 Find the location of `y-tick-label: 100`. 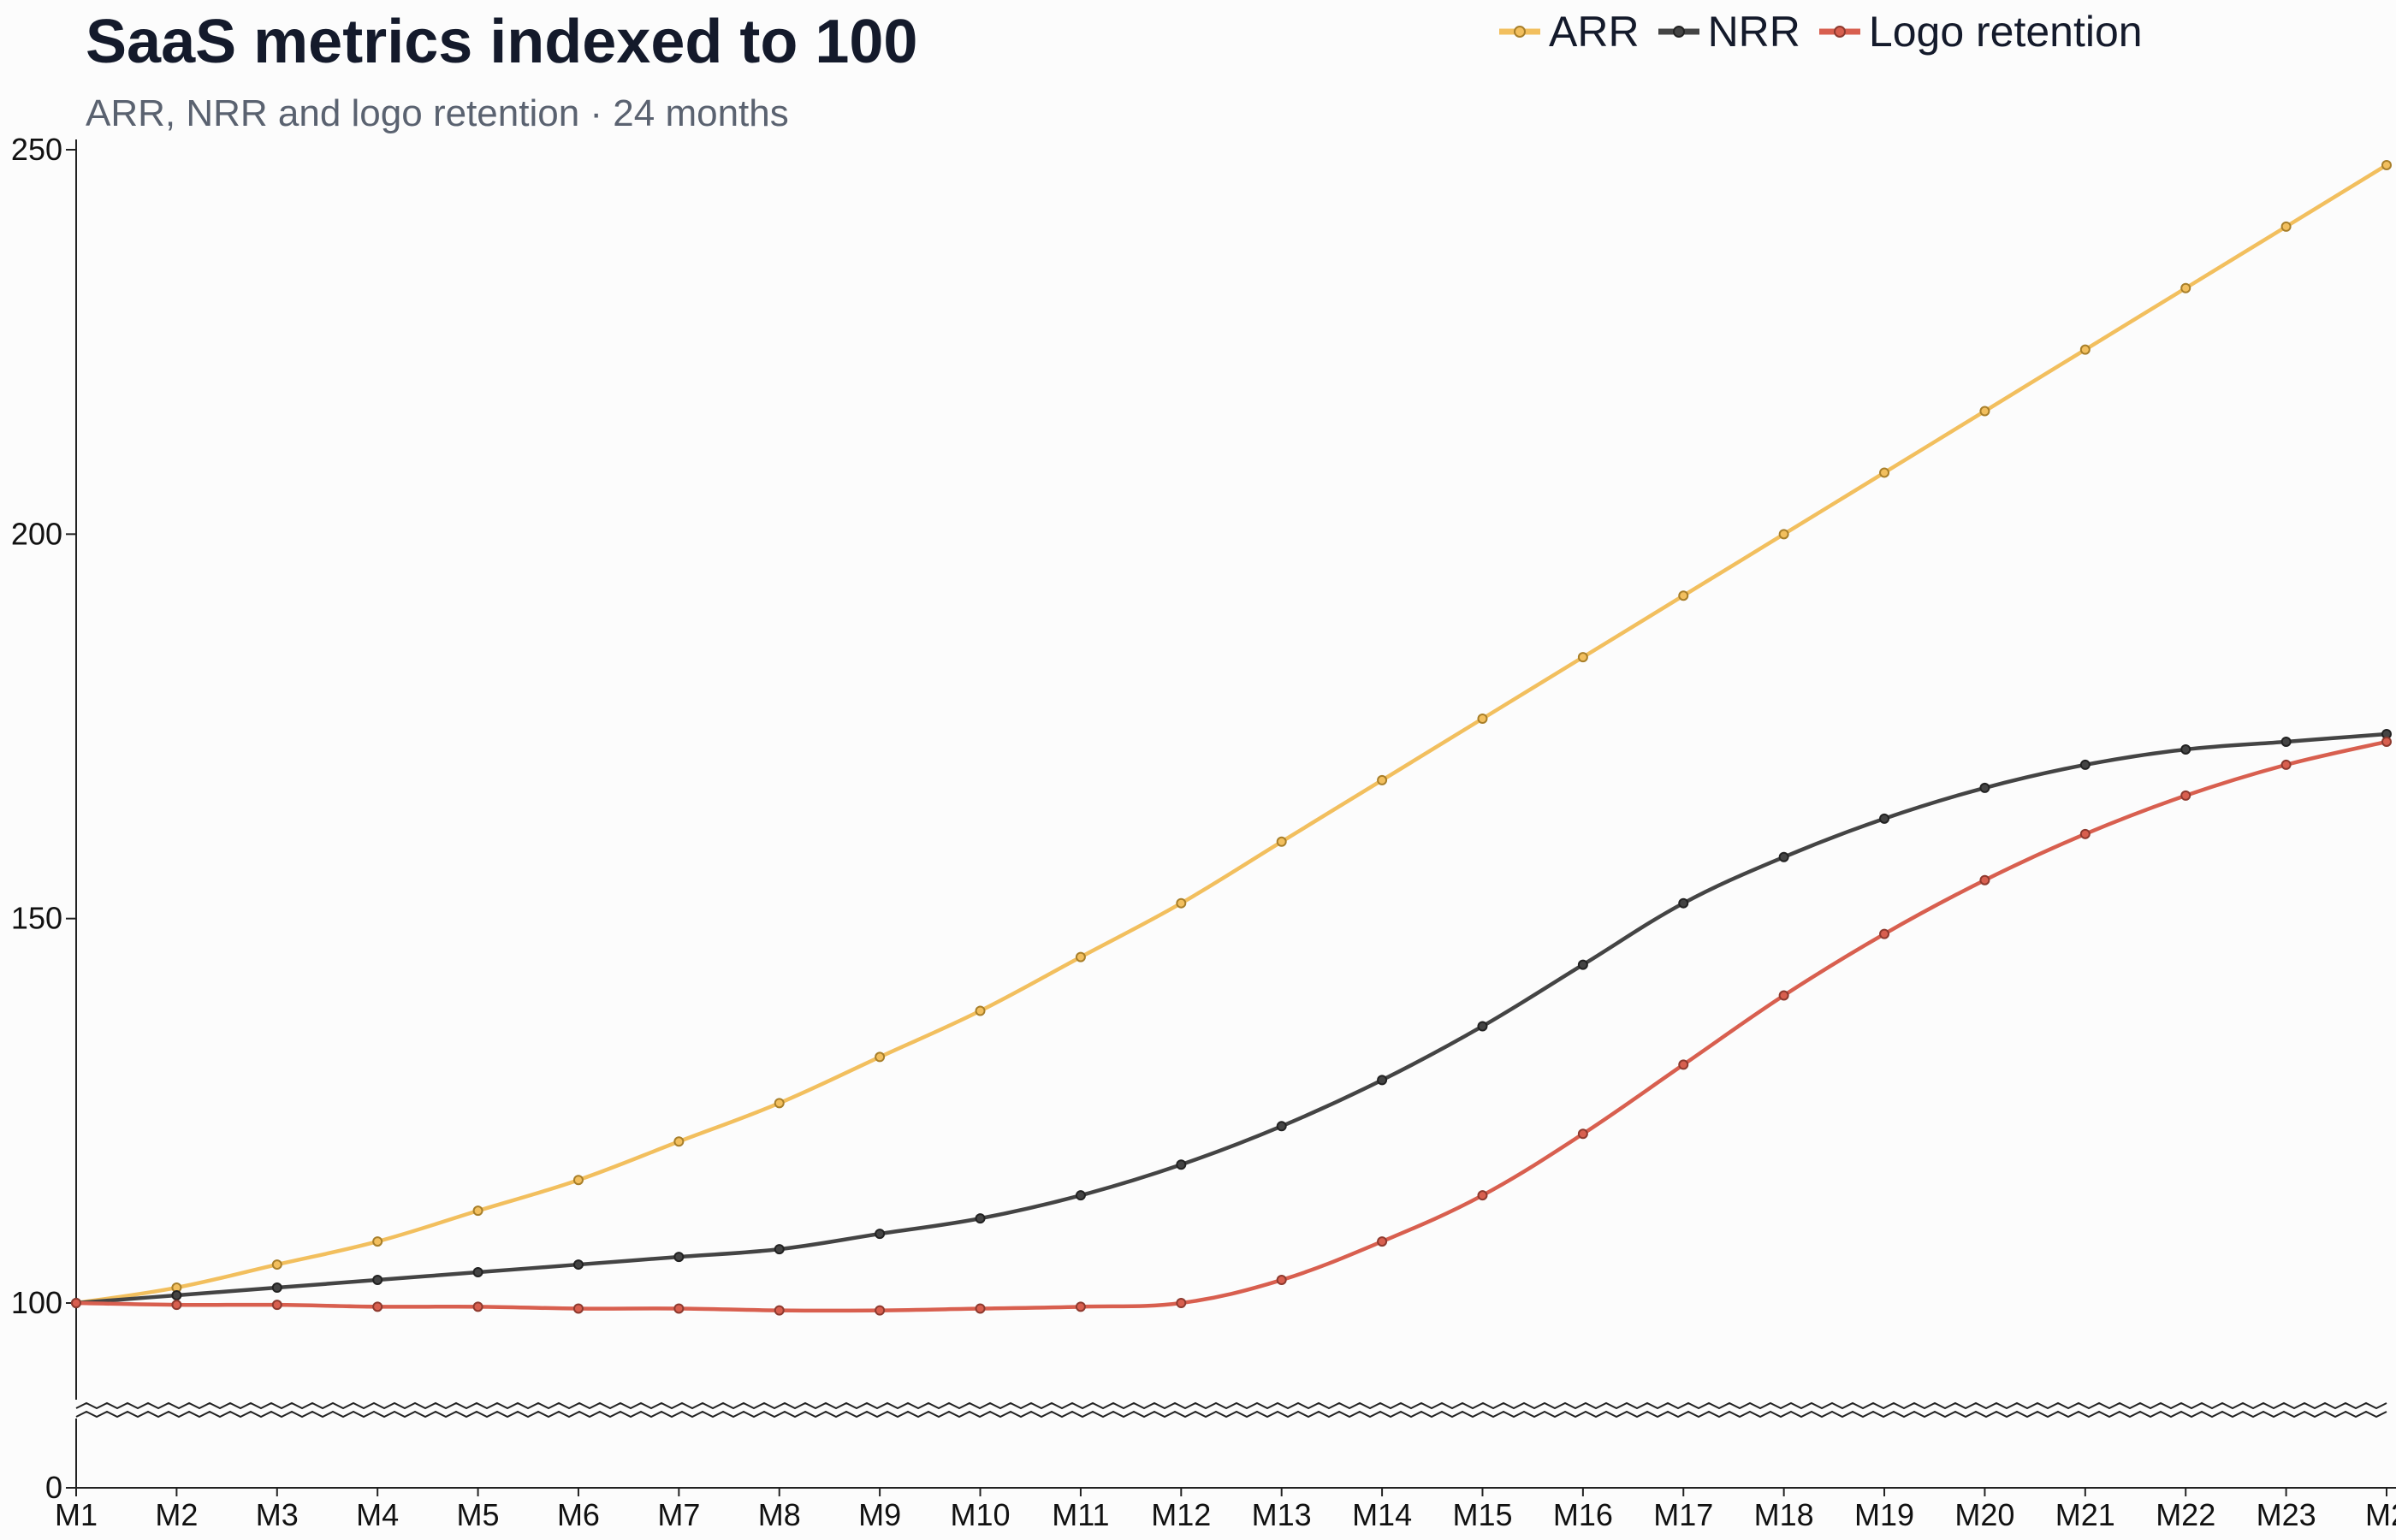

y-tick-label: 100 is located at coordinates (36, 1302).